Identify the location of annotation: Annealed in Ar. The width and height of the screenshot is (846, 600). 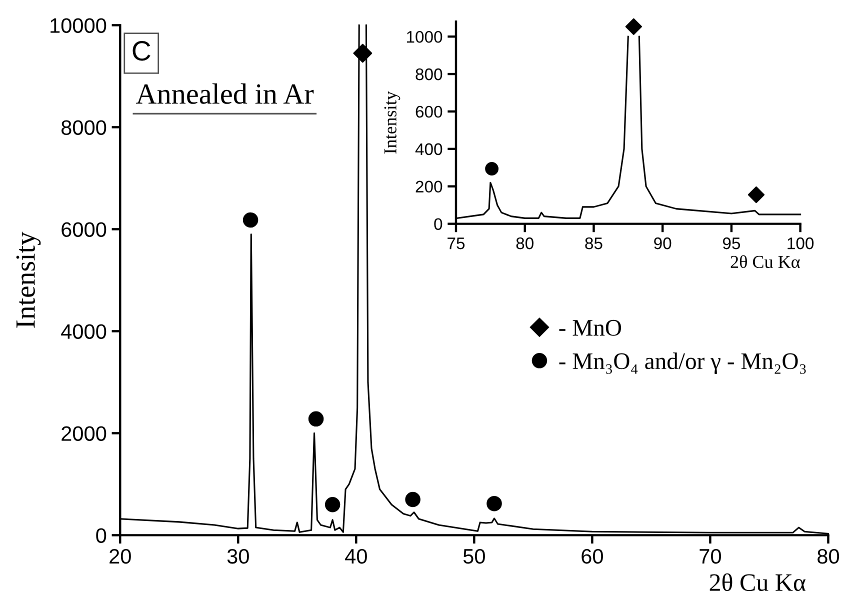
(225, 93).